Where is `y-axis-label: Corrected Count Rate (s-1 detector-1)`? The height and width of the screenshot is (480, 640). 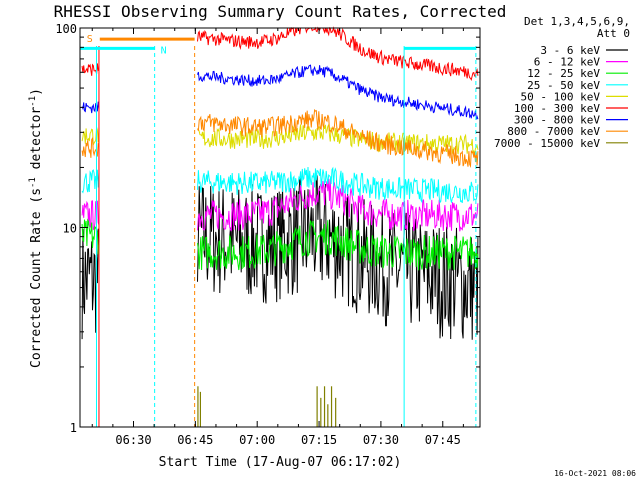
y-axis-label: Corrected Count Rate (s-1 detector-1) is located at coordinates (36, 228).